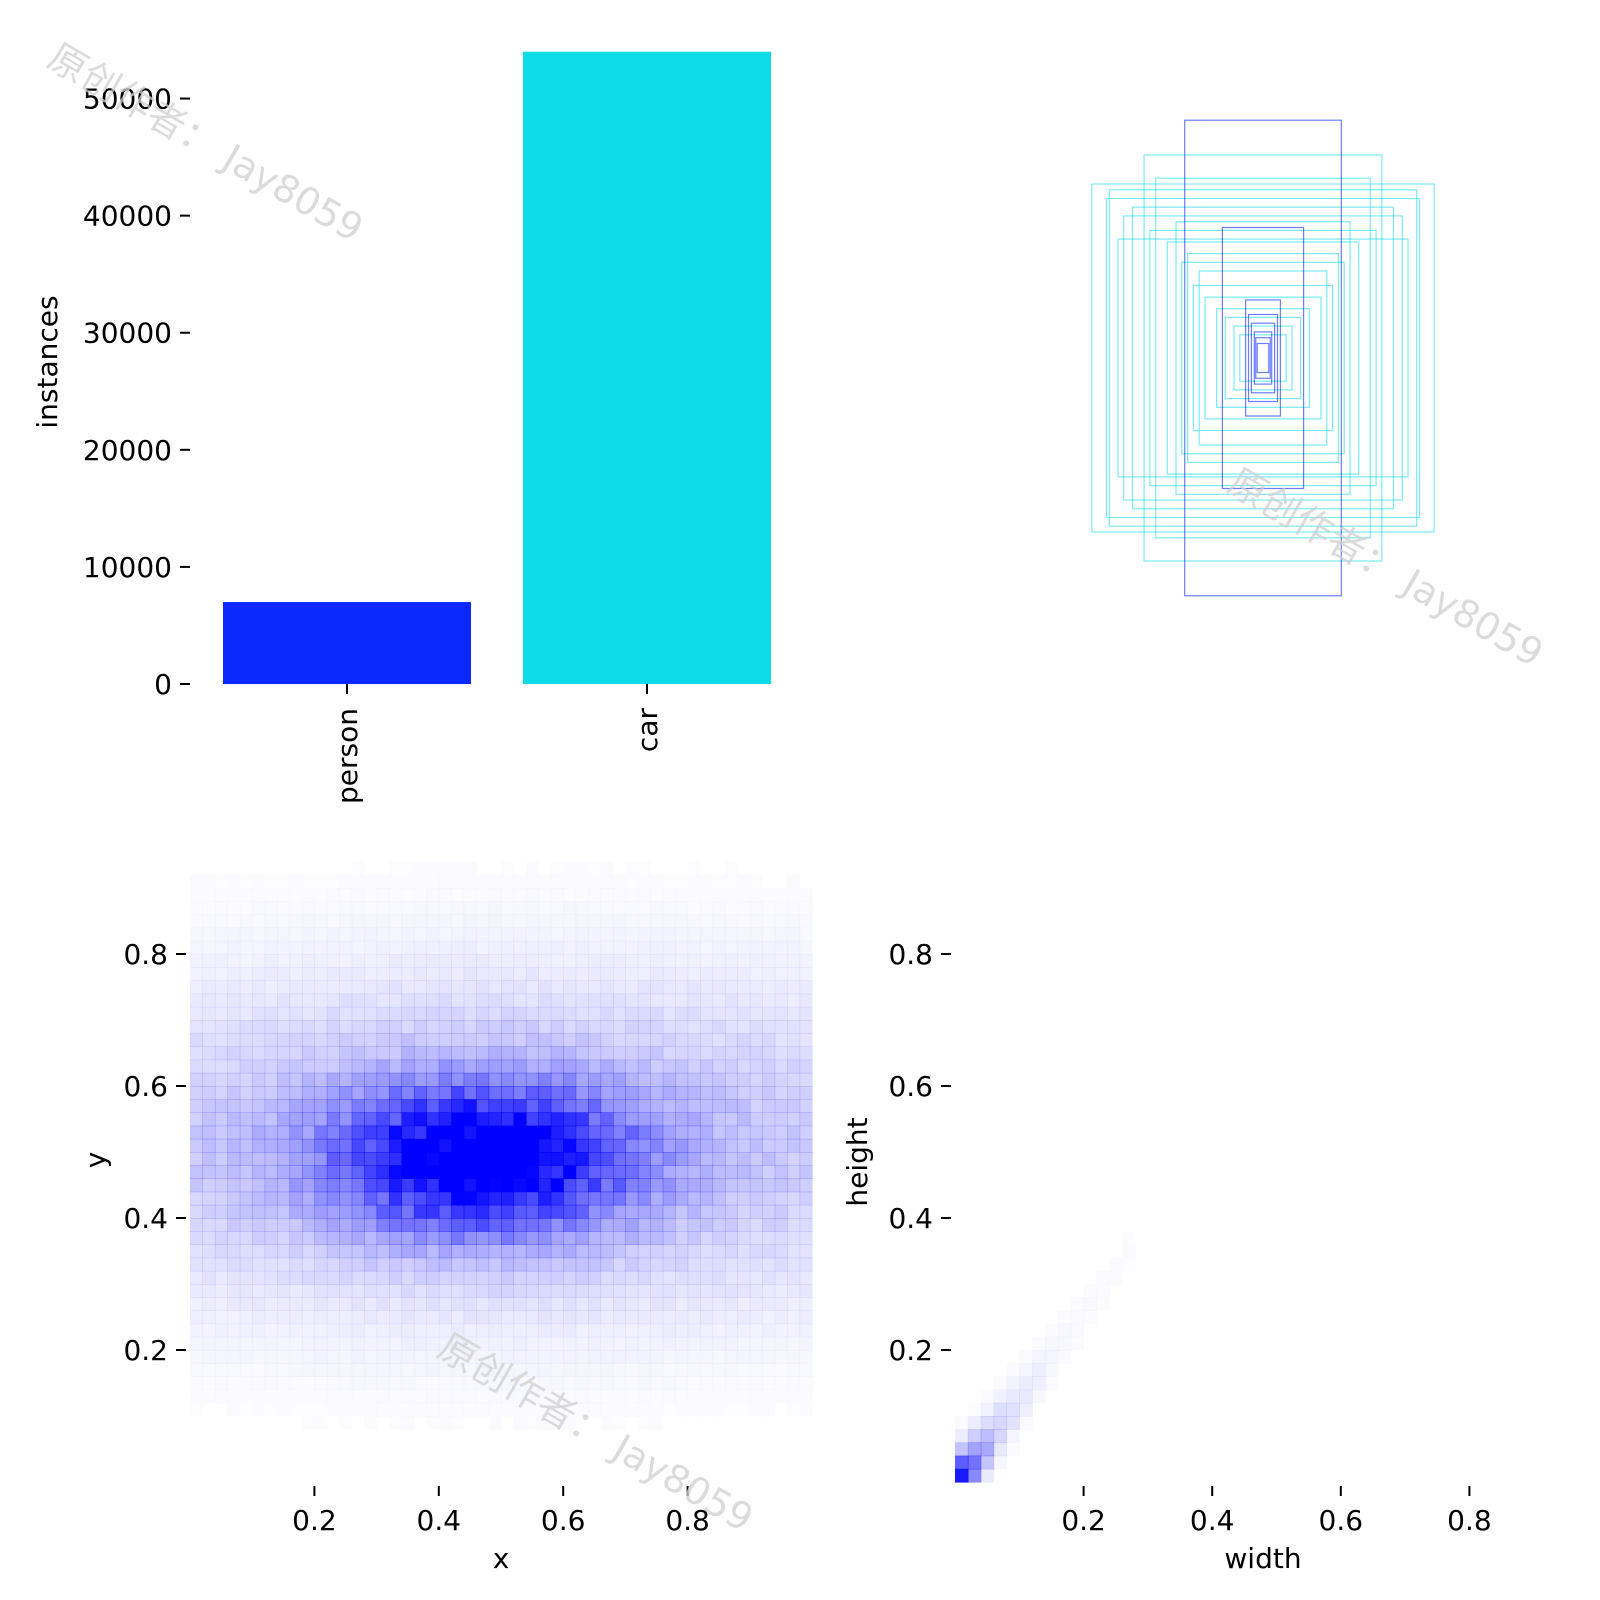  What do you see at coordinates (145, 954) in the screenshot?
I see `y-tick-label: 0.8` at bounding box center [145, 954].